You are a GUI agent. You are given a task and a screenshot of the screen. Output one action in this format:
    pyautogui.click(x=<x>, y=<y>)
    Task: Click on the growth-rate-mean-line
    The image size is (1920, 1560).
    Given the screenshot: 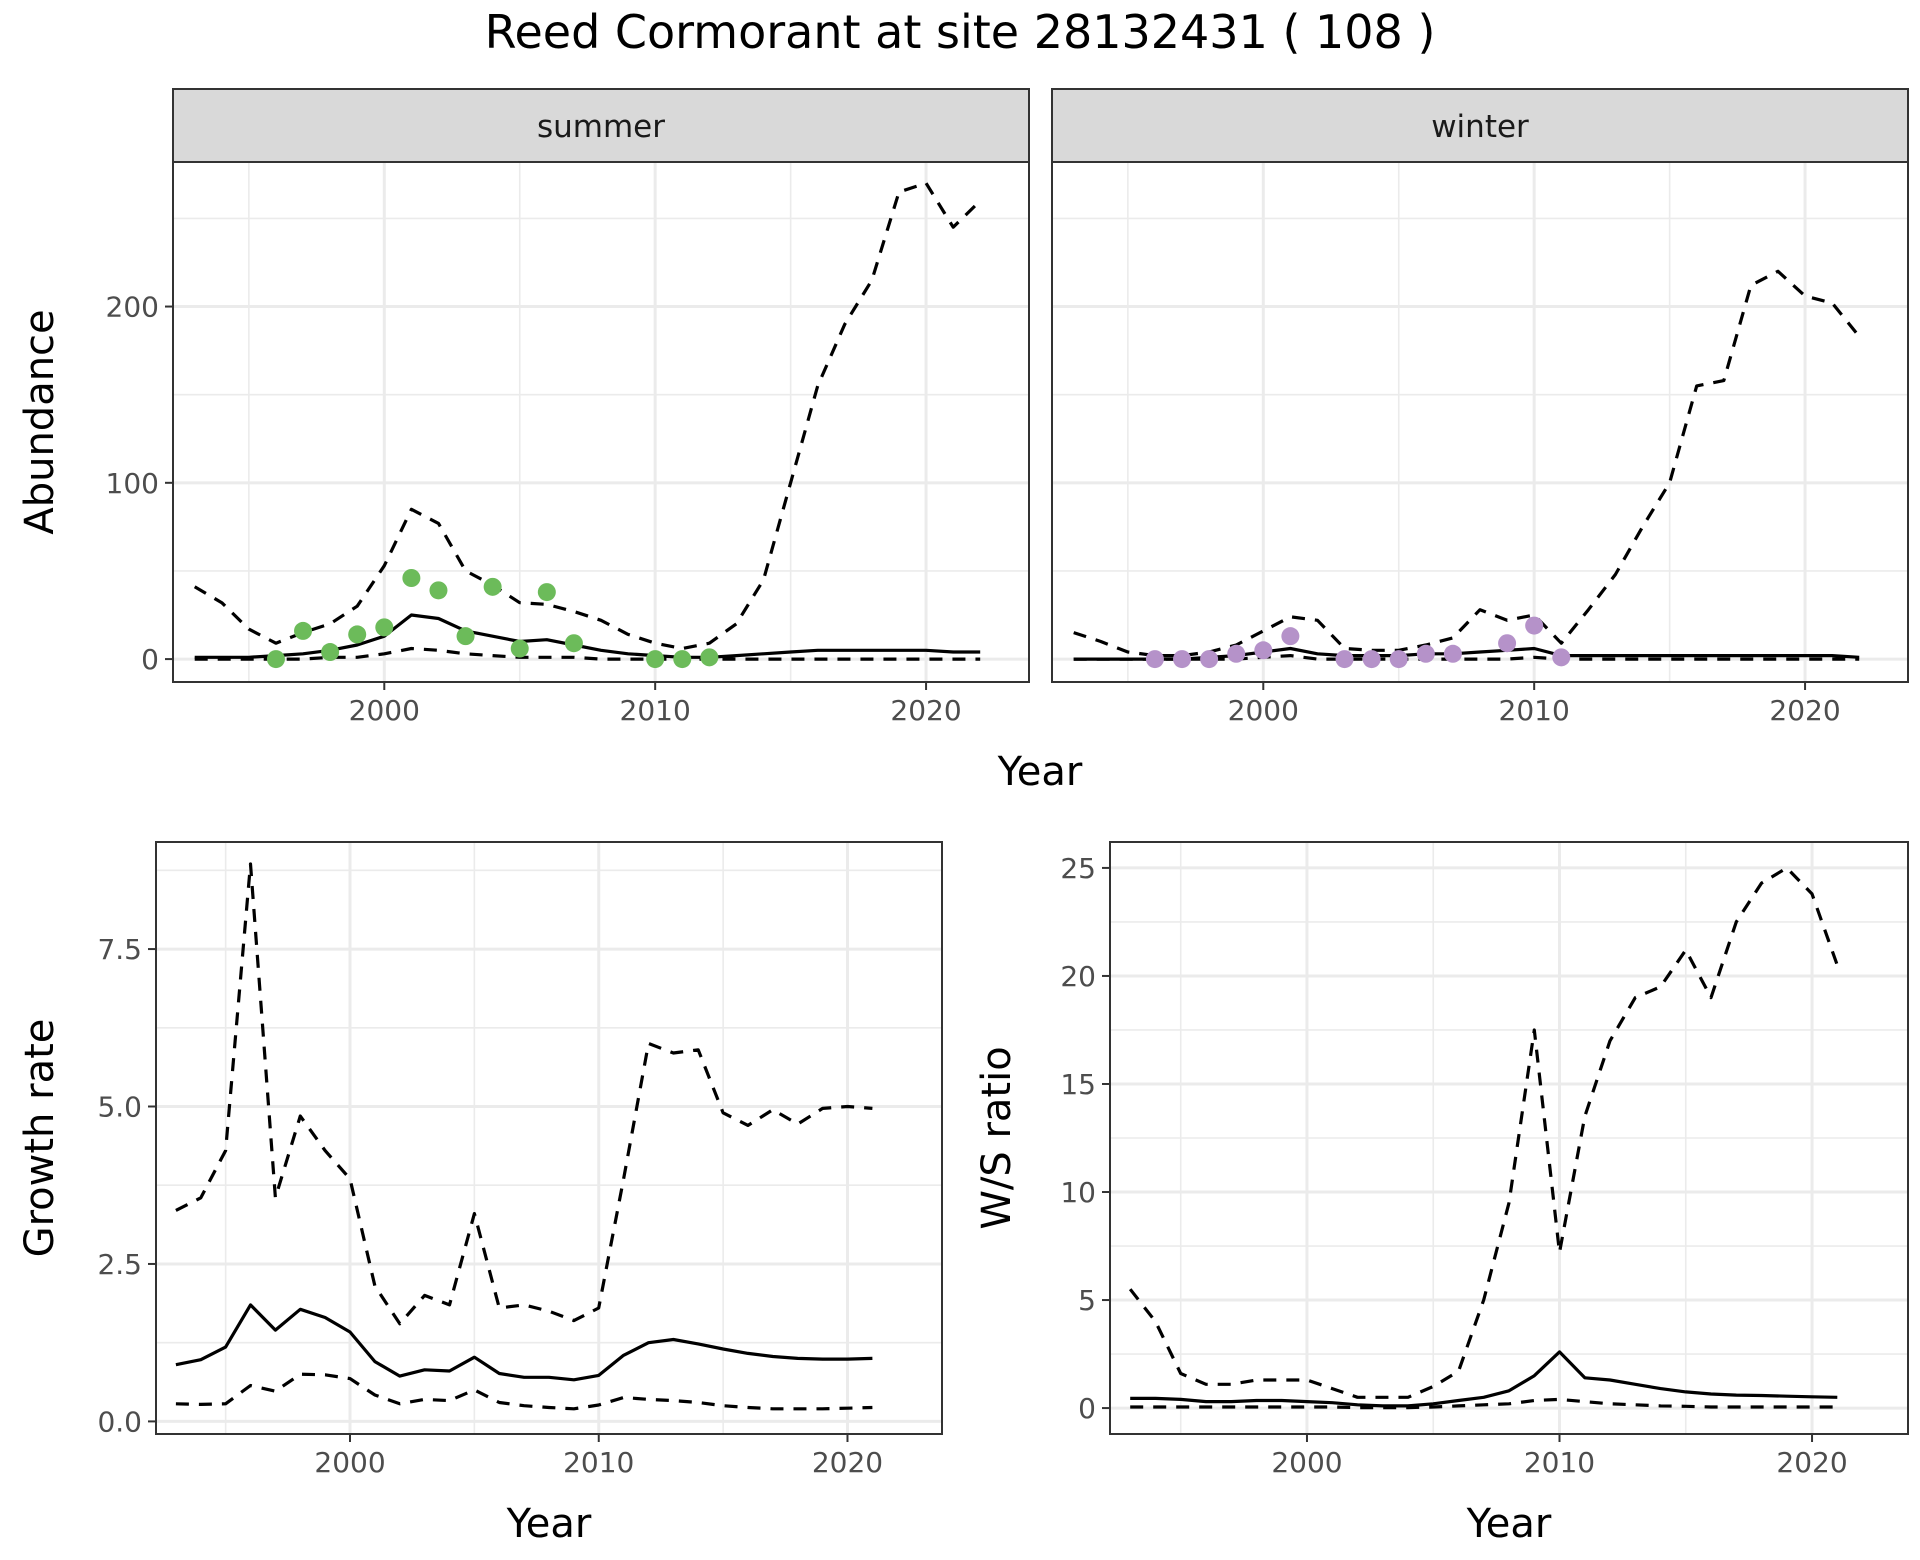 What is the action you would take?
    pyautogui.click(x=524, y=1342)
    